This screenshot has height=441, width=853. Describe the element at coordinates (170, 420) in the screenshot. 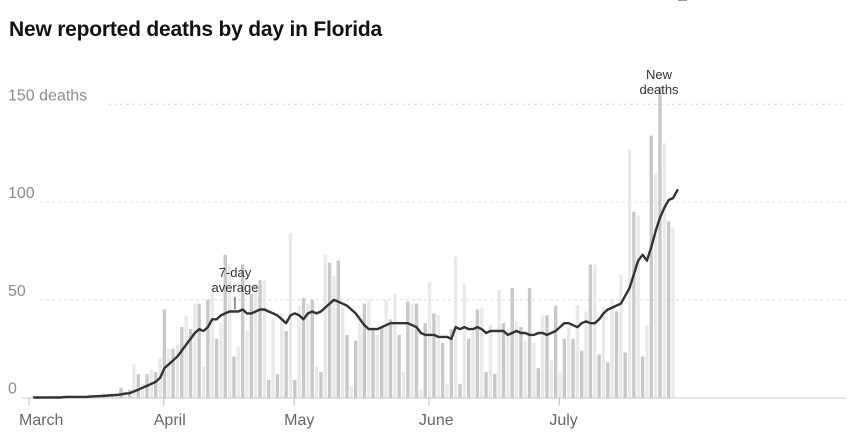

I see `x-tick-label: April` at that location.